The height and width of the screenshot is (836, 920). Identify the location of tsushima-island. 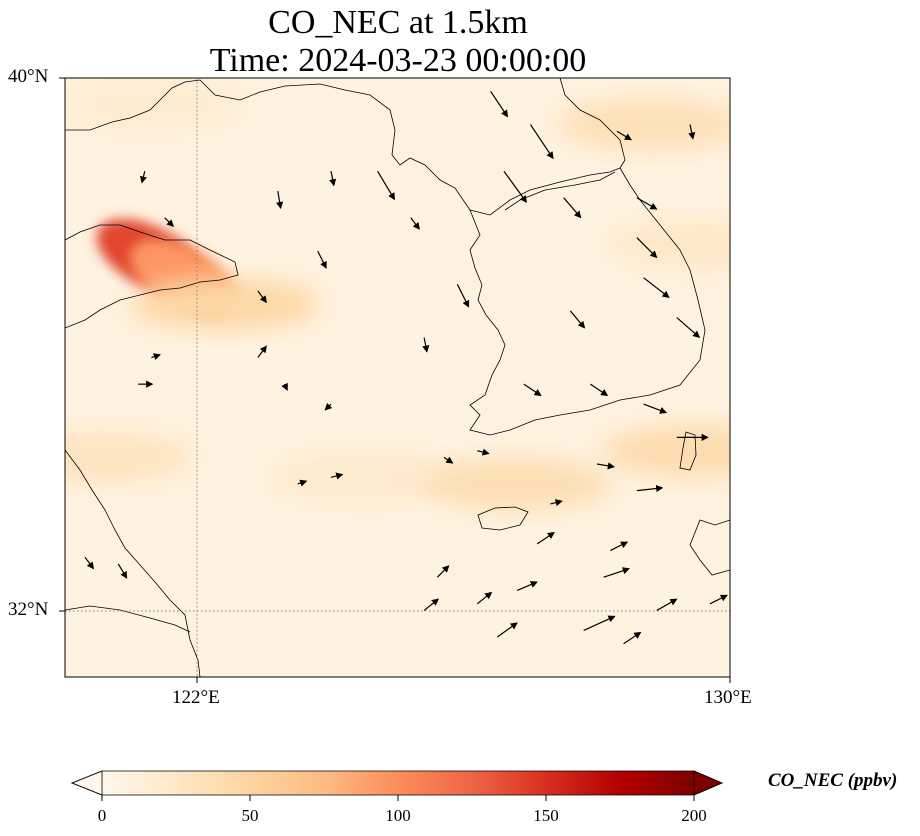
(688, 451).